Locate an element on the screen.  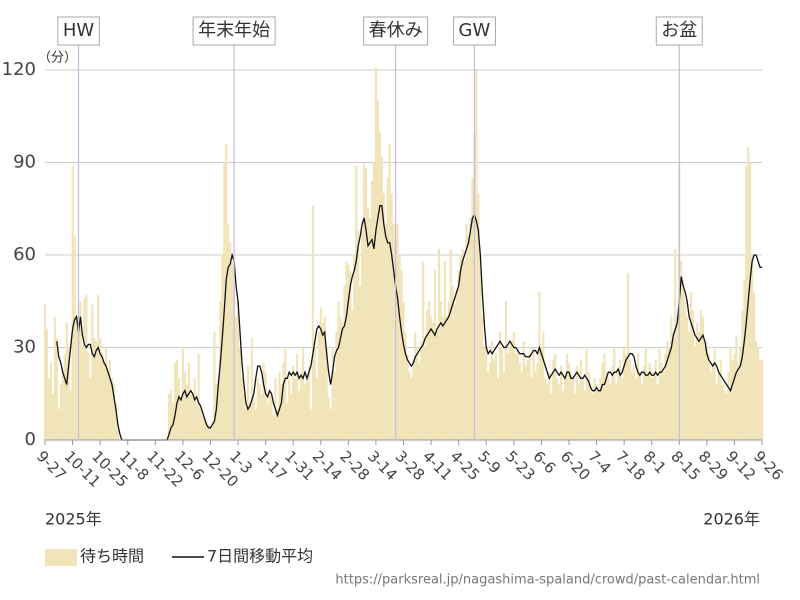
y-tick-label: 0 is located at coordinates (30, 439).